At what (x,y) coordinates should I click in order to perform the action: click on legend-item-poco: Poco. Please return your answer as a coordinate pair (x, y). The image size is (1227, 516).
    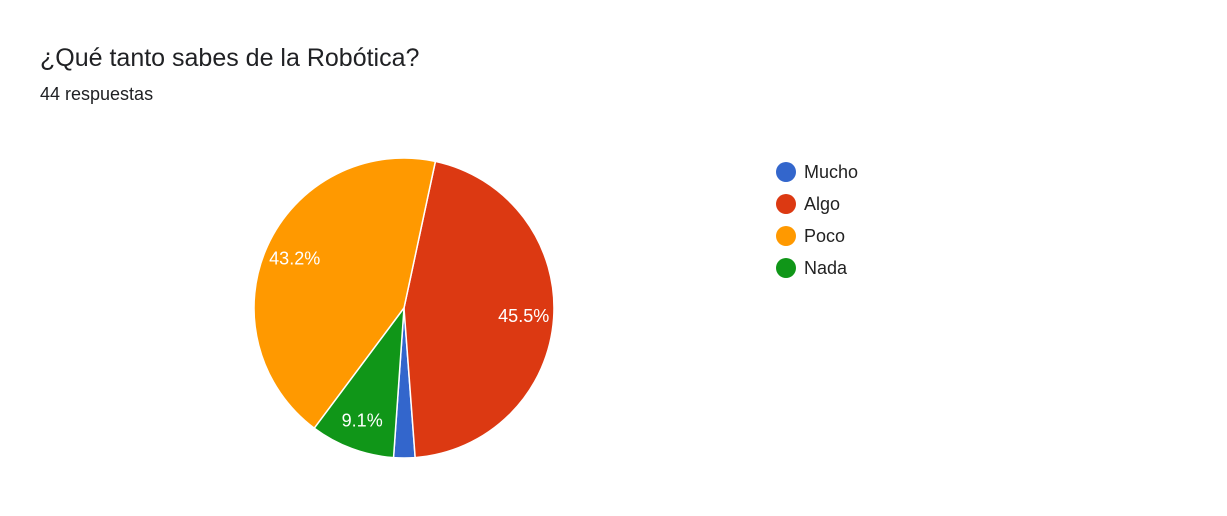
    Looking at the image, I should click on (817, 236).